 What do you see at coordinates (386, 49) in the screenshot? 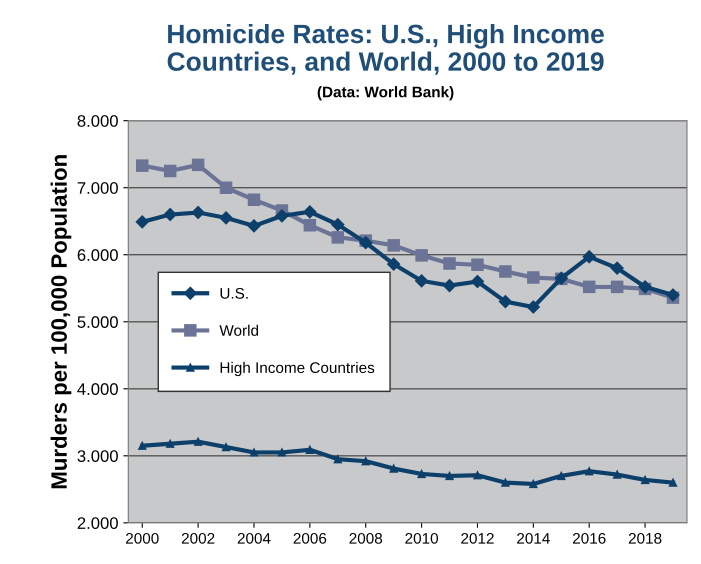
I see `chart-title: Homicide Rates: U.S., High Income Countries, and World, 2000 to 2019` at bounding box center [386, 49].